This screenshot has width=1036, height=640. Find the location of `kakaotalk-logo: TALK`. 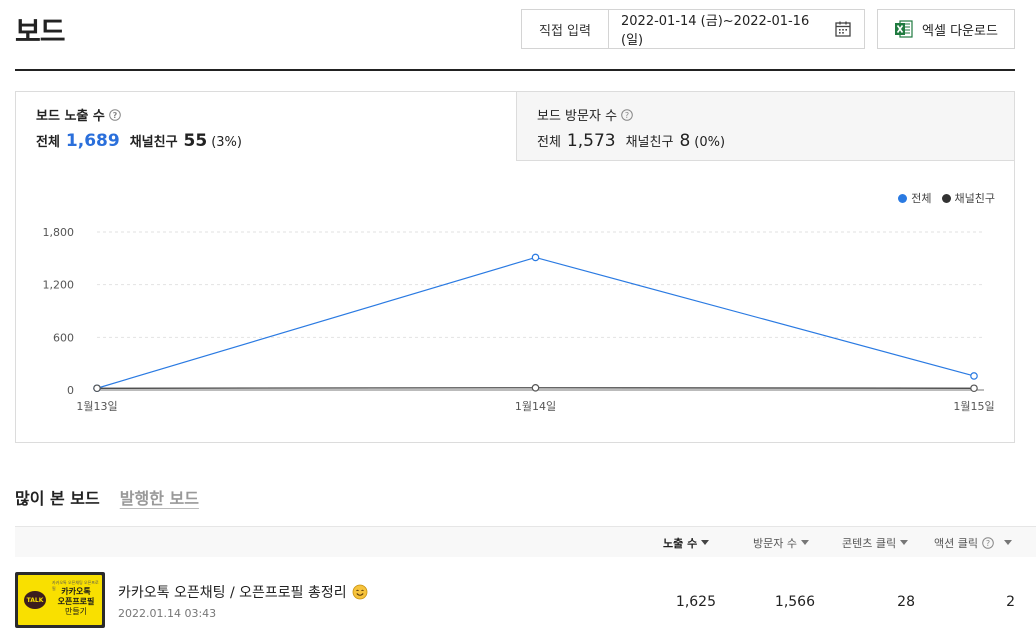

kakaotalk-logo: TALK is located at coordinates (35, 600).